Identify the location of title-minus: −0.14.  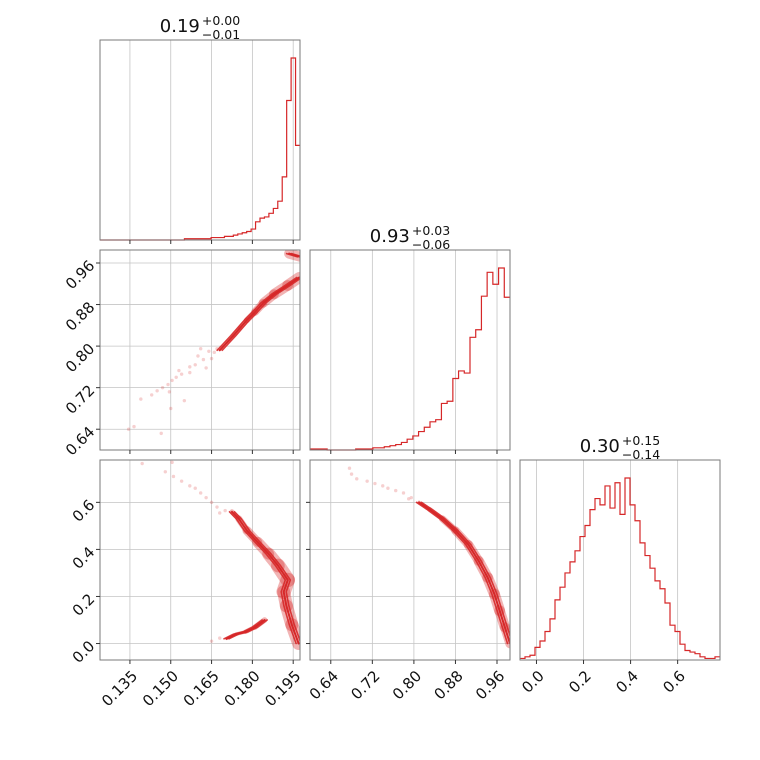
(641, 454).